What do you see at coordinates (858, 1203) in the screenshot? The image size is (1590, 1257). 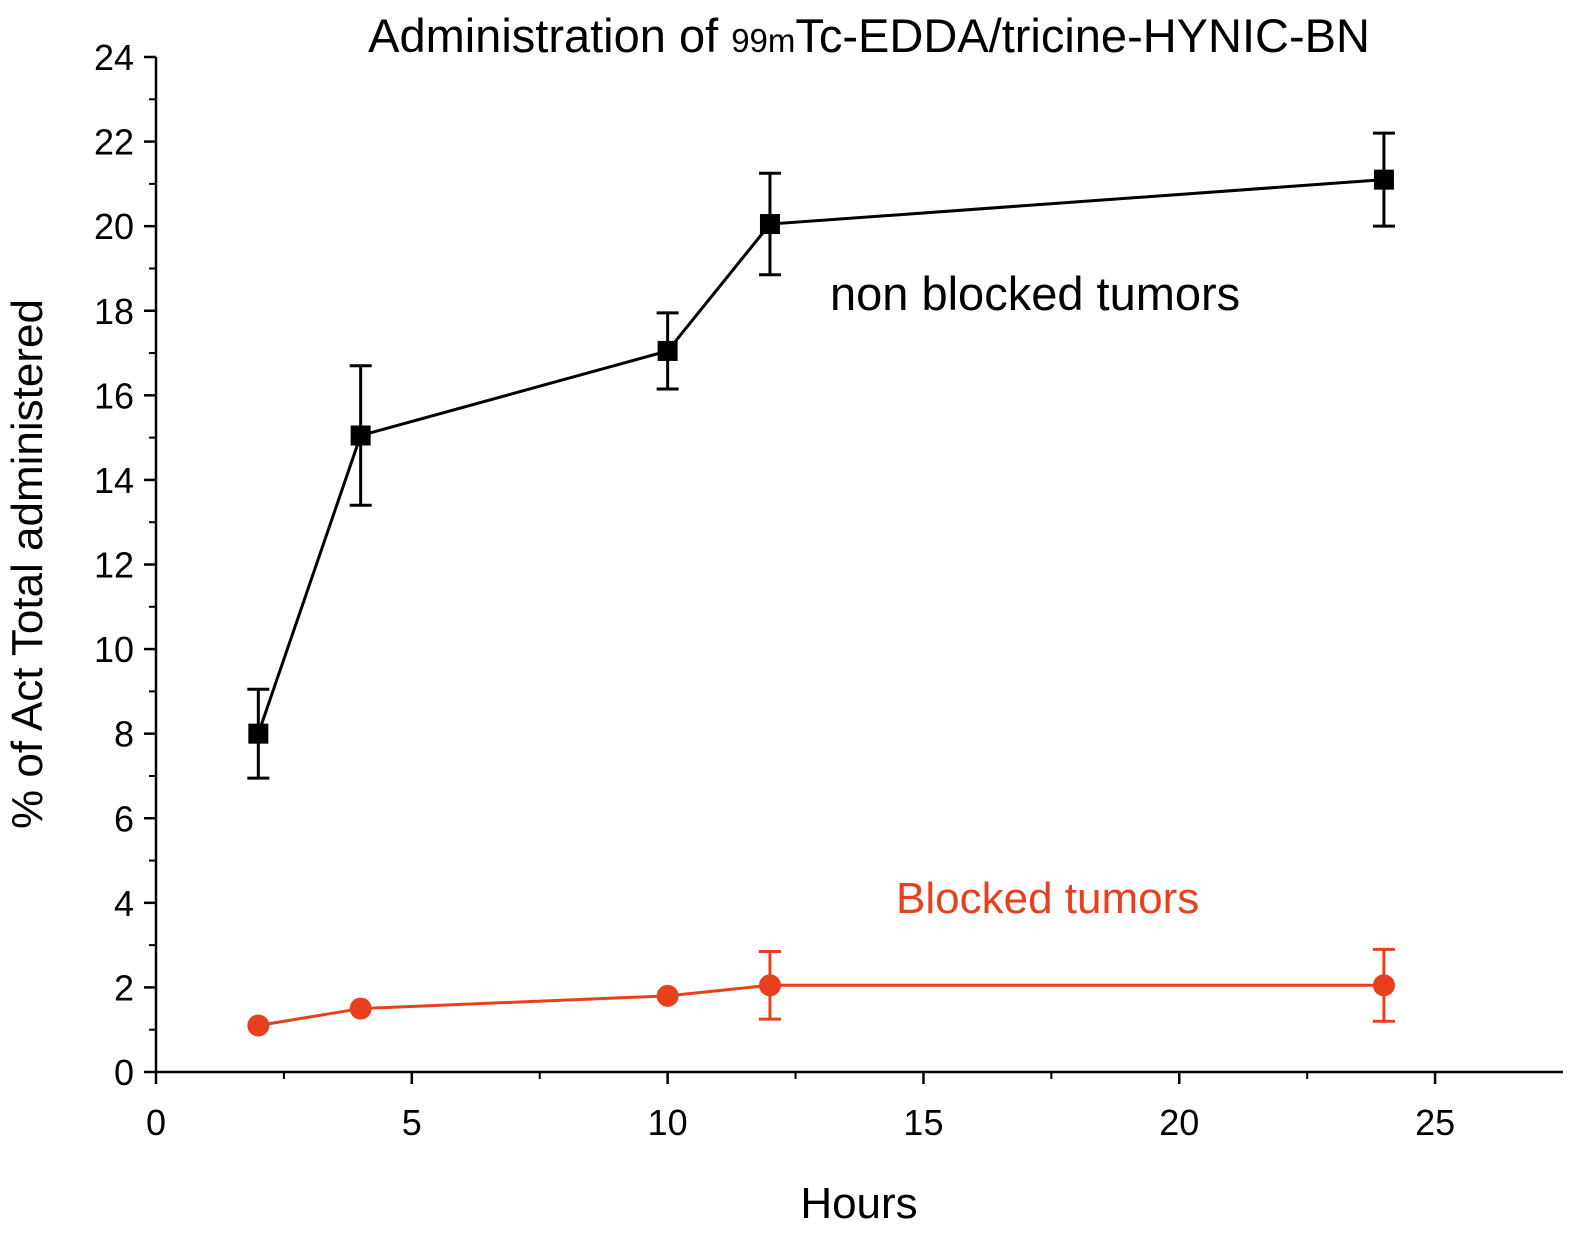 I see `x-axis-label: Hours` at bounding box center [858, 1203].